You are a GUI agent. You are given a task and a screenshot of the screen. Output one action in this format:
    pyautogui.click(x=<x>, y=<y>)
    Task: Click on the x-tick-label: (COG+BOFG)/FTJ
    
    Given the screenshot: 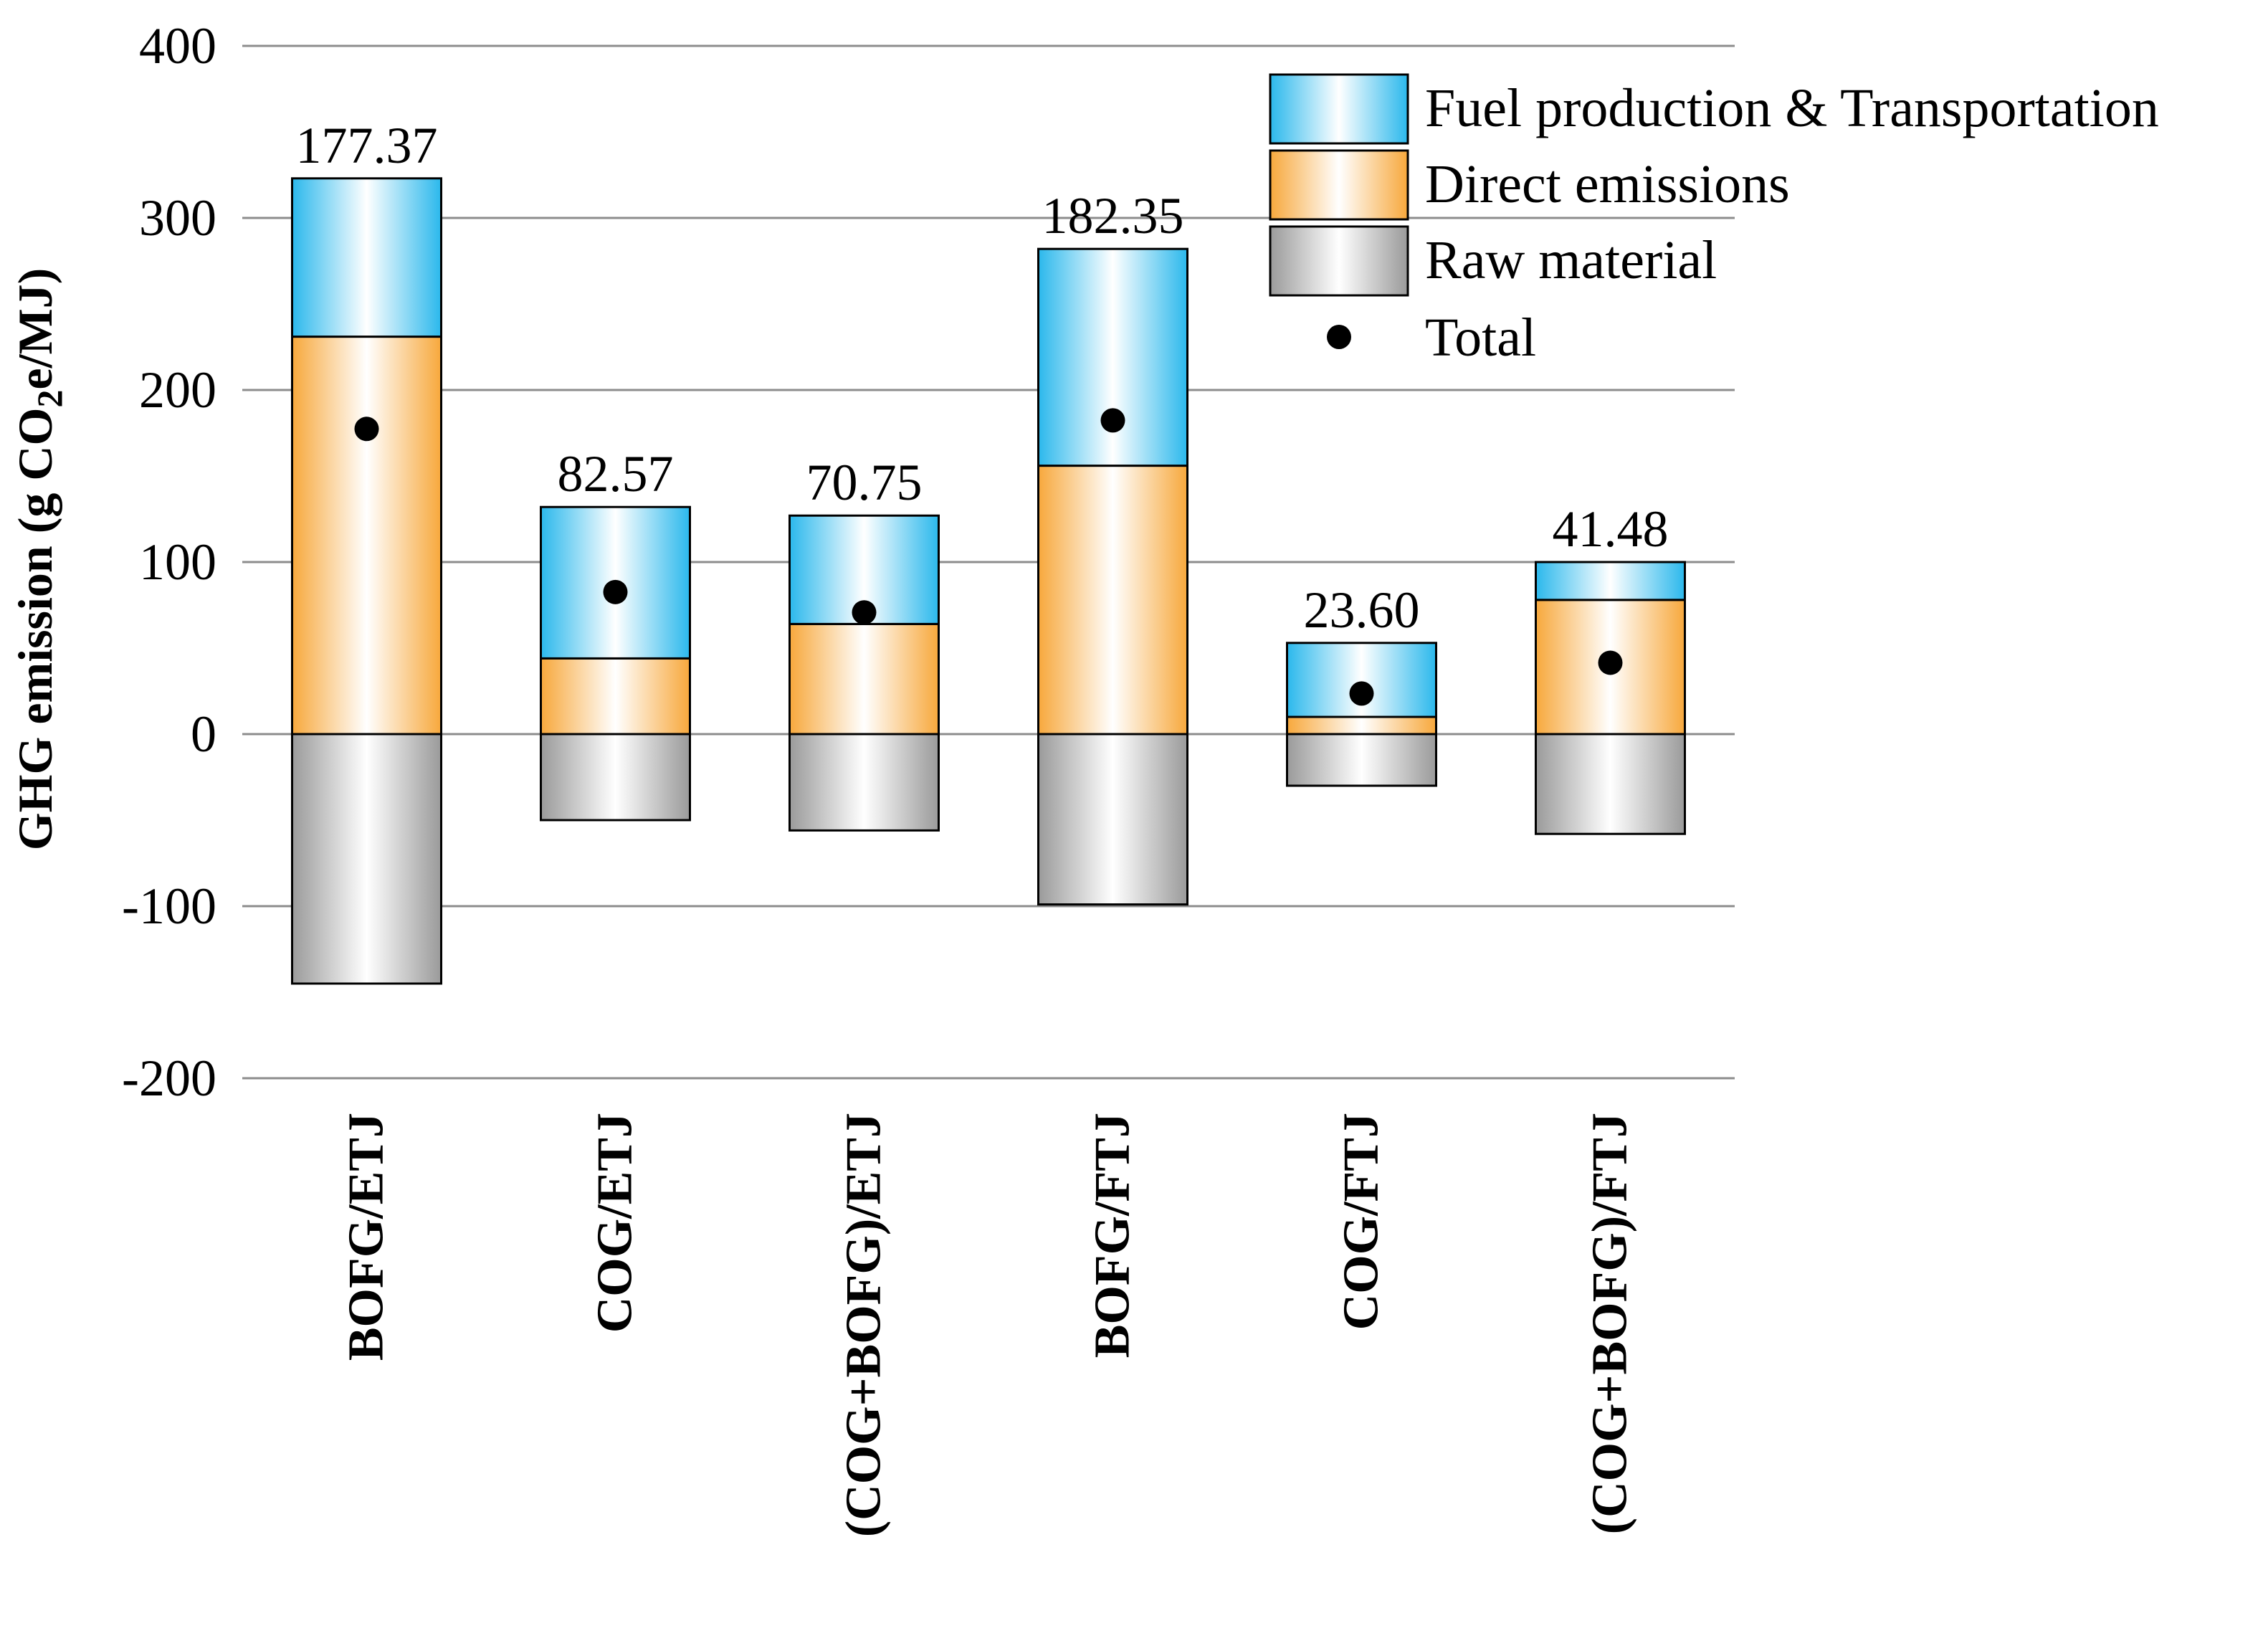 What is the action you would take?
    pyautogui.click(x=1610, y=1323)
    